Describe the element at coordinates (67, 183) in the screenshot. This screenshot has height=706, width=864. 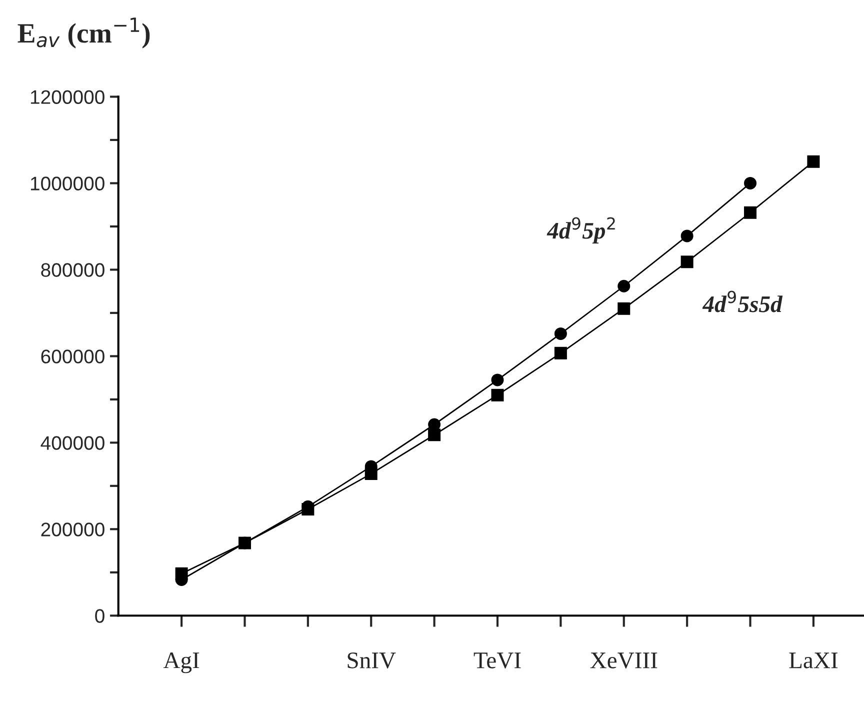
I see `y-tick-label: 1000000` at that location.